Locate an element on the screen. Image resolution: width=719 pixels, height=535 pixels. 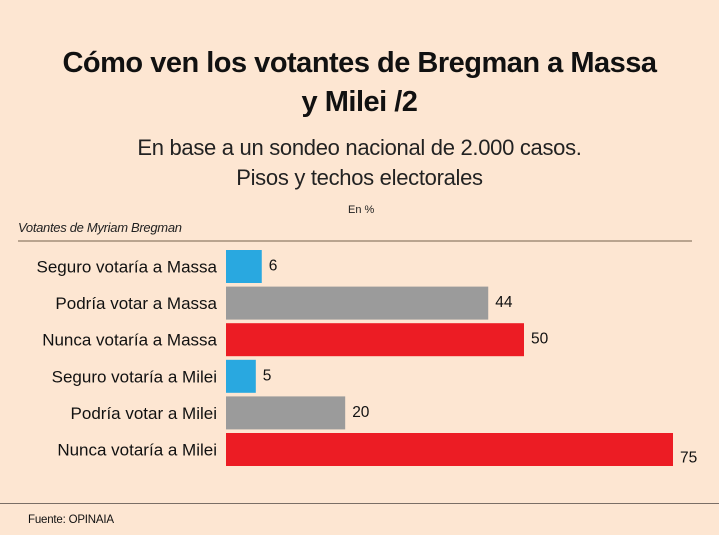
value-label-podria-votar-a-massa: 44 is located at coordinates (504, 302).